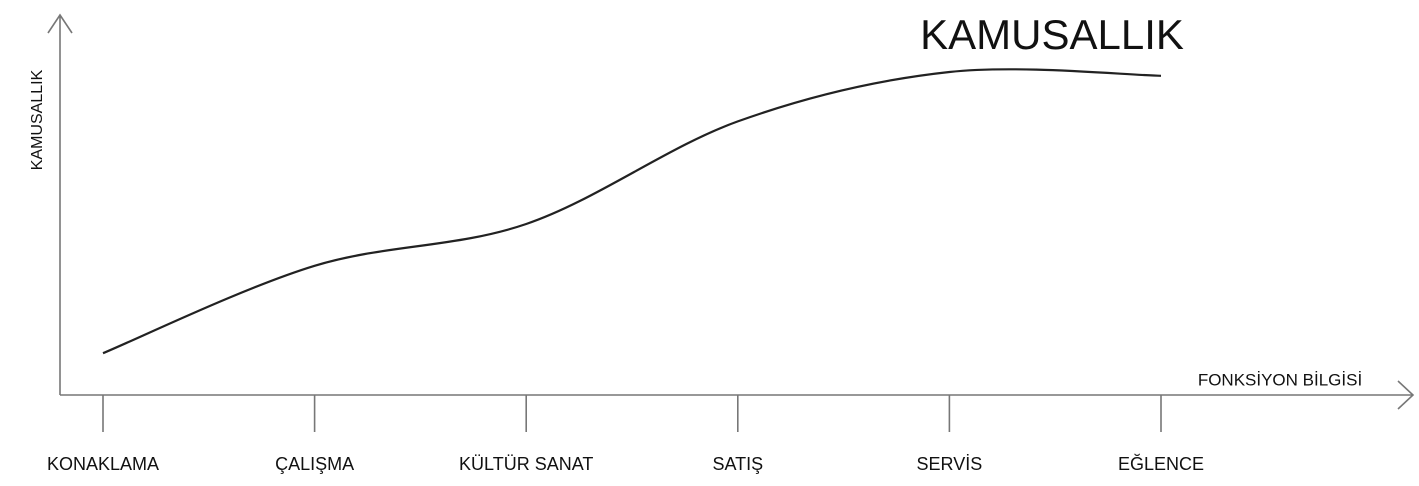  What do you see at coordinates (103, 464) in the screenshot?
I see `x-tick-label: KONAKLAMA` at bounding box center [103, 464].